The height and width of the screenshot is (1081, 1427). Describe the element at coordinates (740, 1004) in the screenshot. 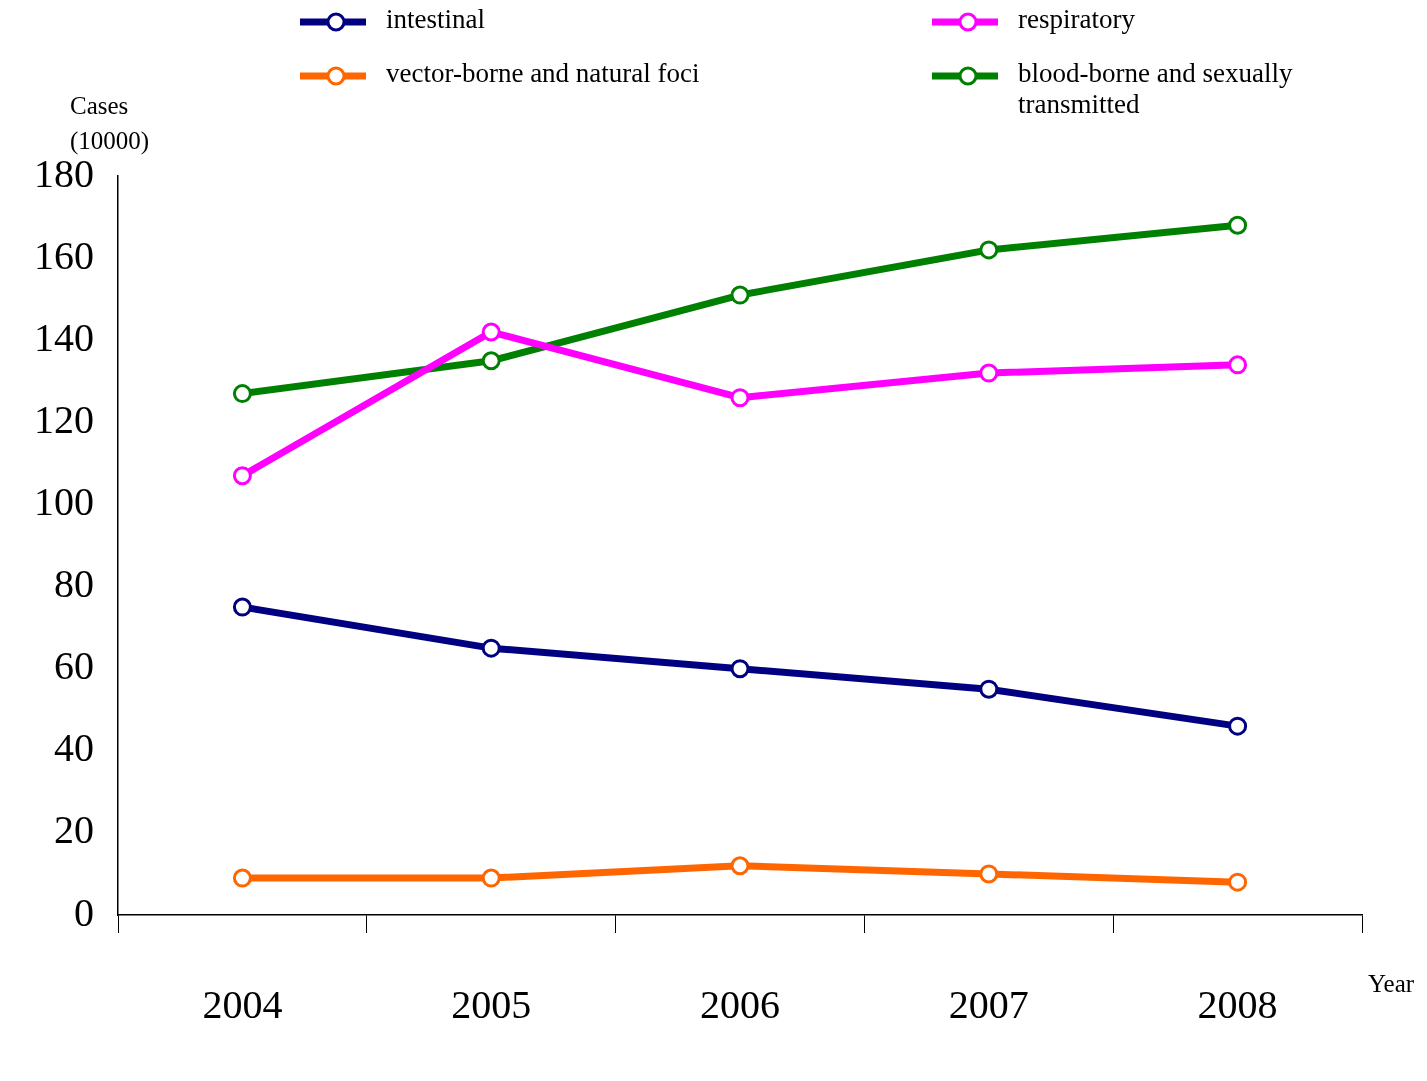

I see `x-tick-label: 2006` at that location.